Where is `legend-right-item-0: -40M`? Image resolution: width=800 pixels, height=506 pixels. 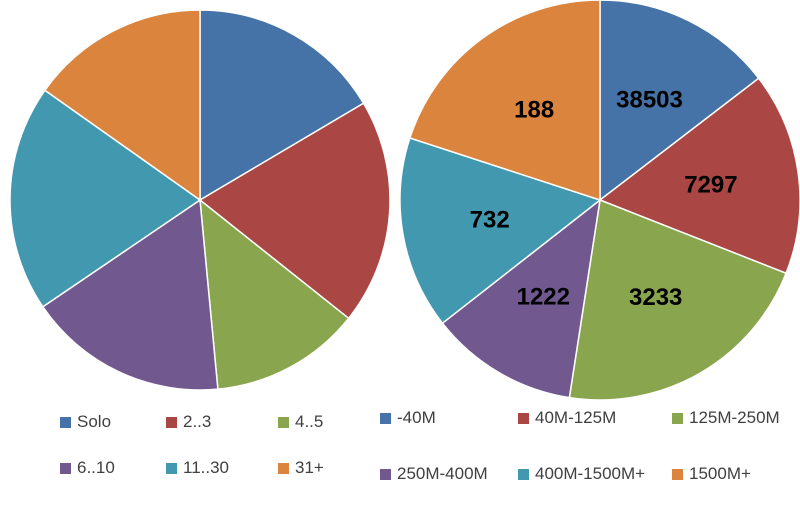
legend-right-item-0: -40M is located at coordinates (408, 418).